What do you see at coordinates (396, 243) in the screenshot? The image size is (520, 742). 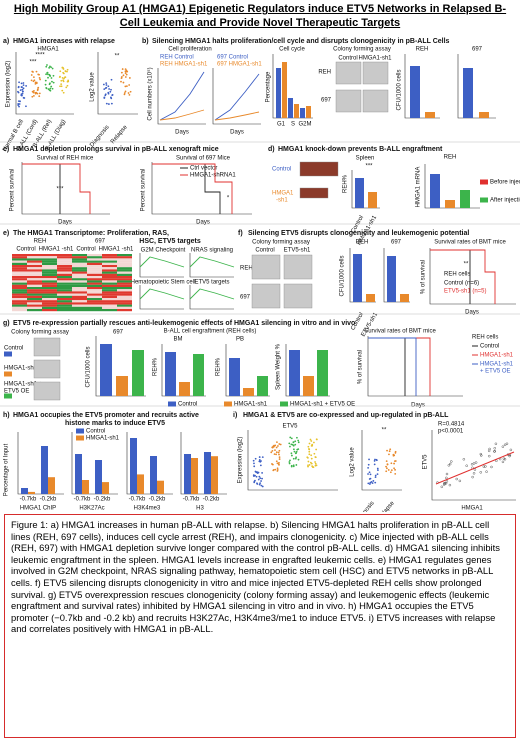 I see `label: 697` at bounding box center [396, 243].